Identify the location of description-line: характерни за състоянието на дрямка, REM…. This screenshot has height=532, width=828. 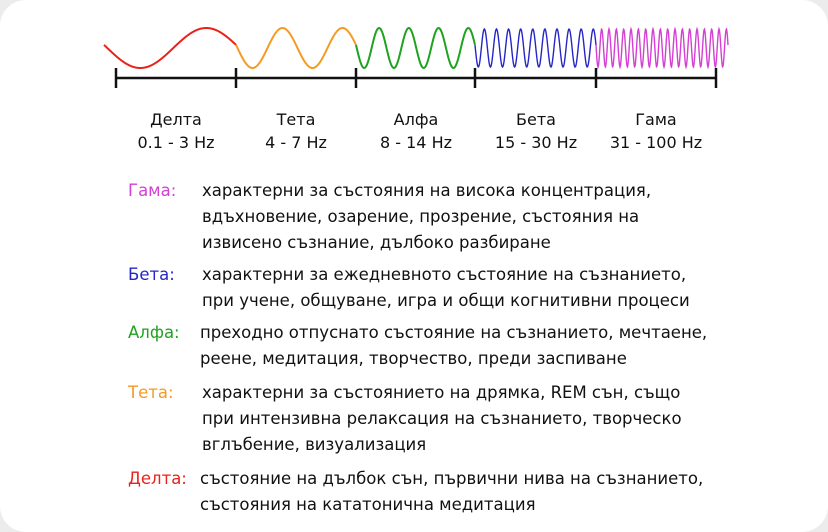
(441, 392).